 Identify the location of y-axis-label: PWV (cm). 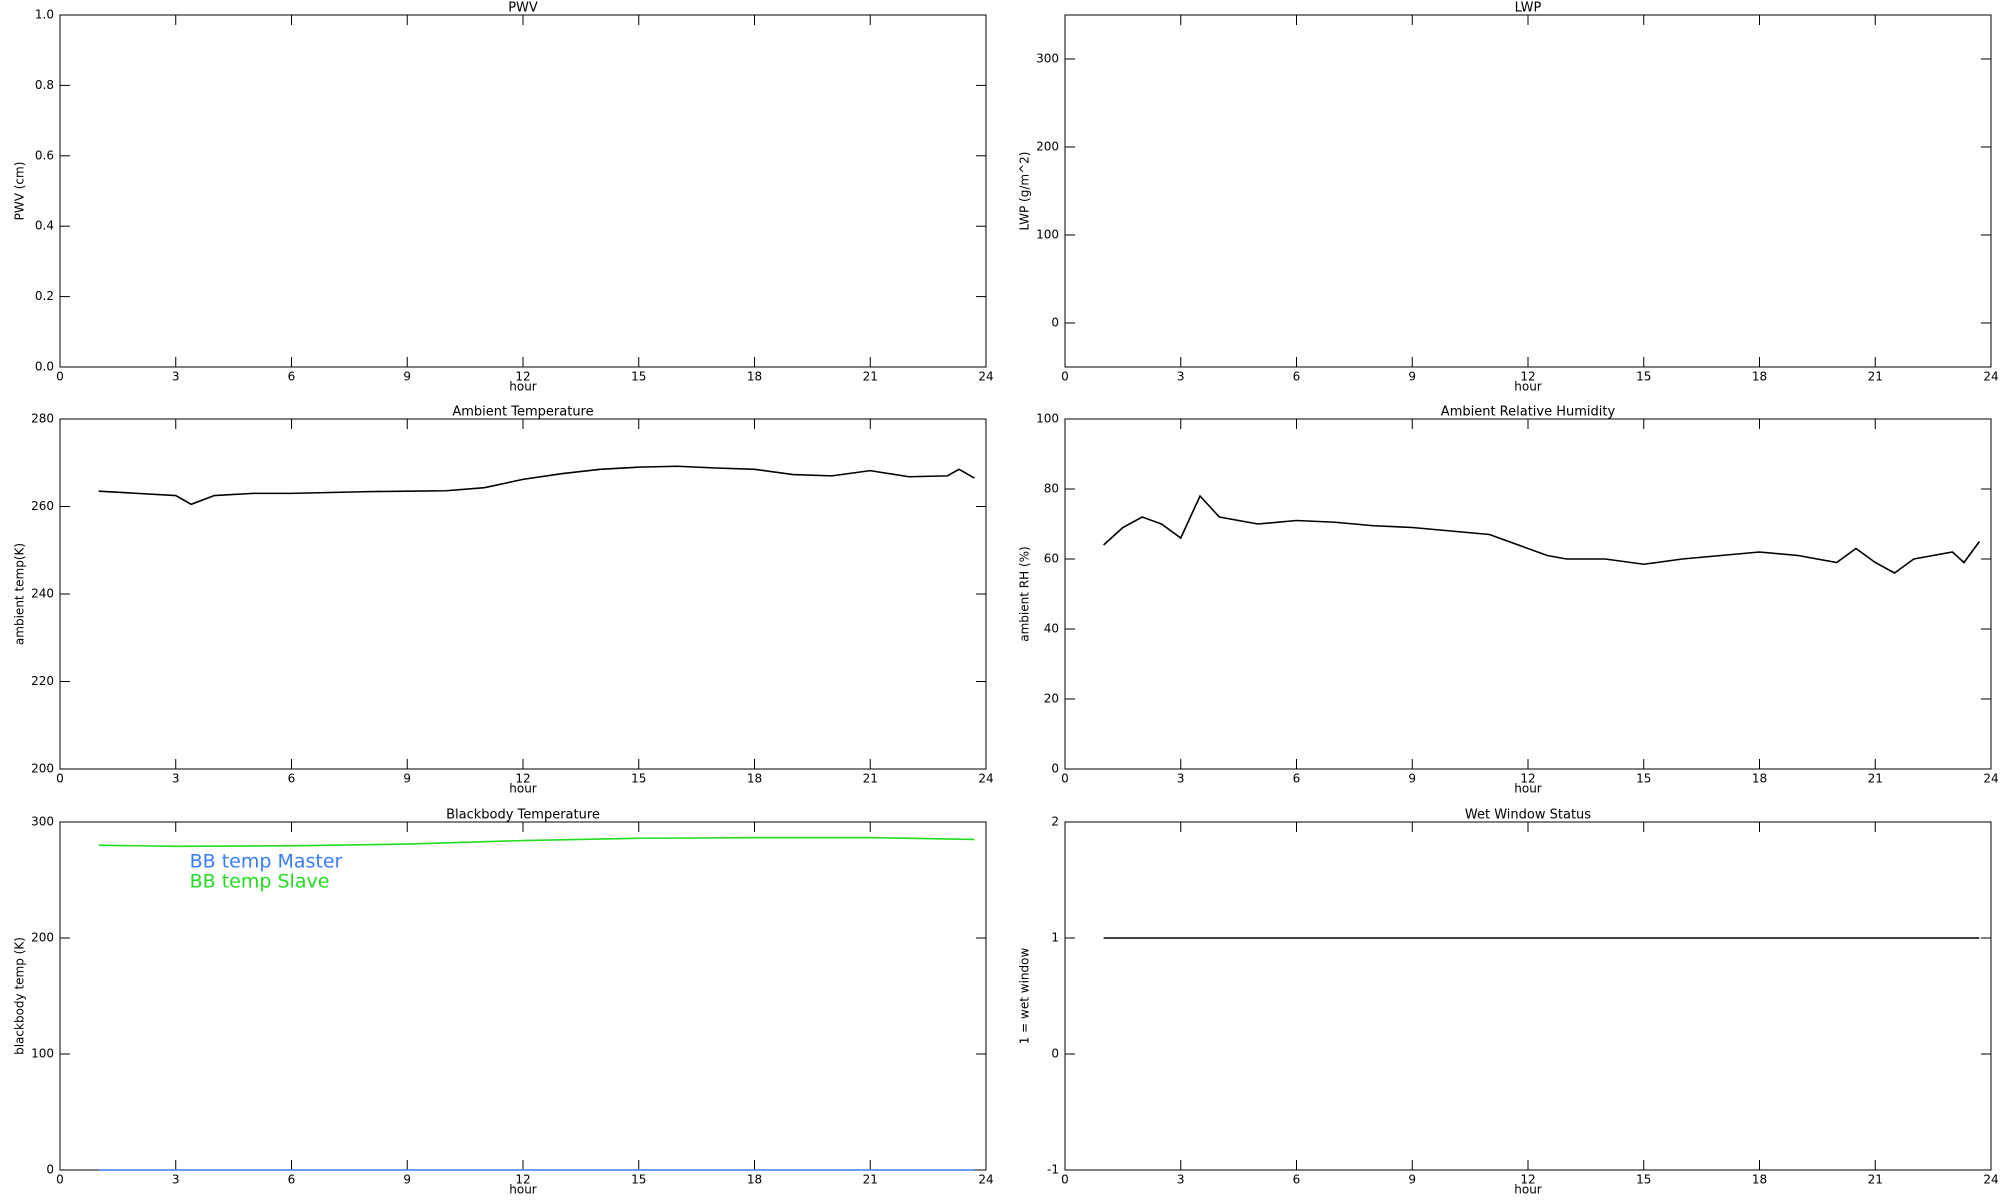
(20, 191).